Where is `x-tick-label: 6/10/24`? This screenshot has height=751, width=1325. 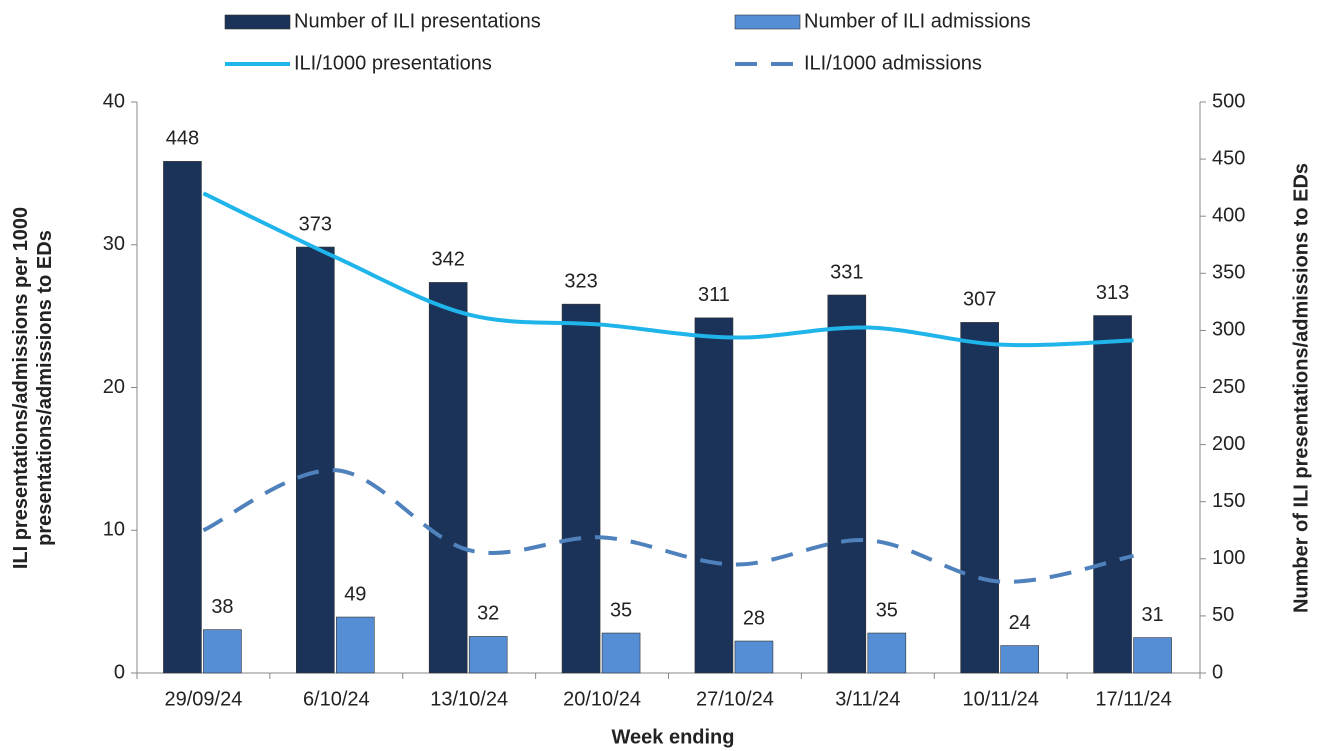 x-tick-label: 6/10/24 is located at coordinates (336, 699).